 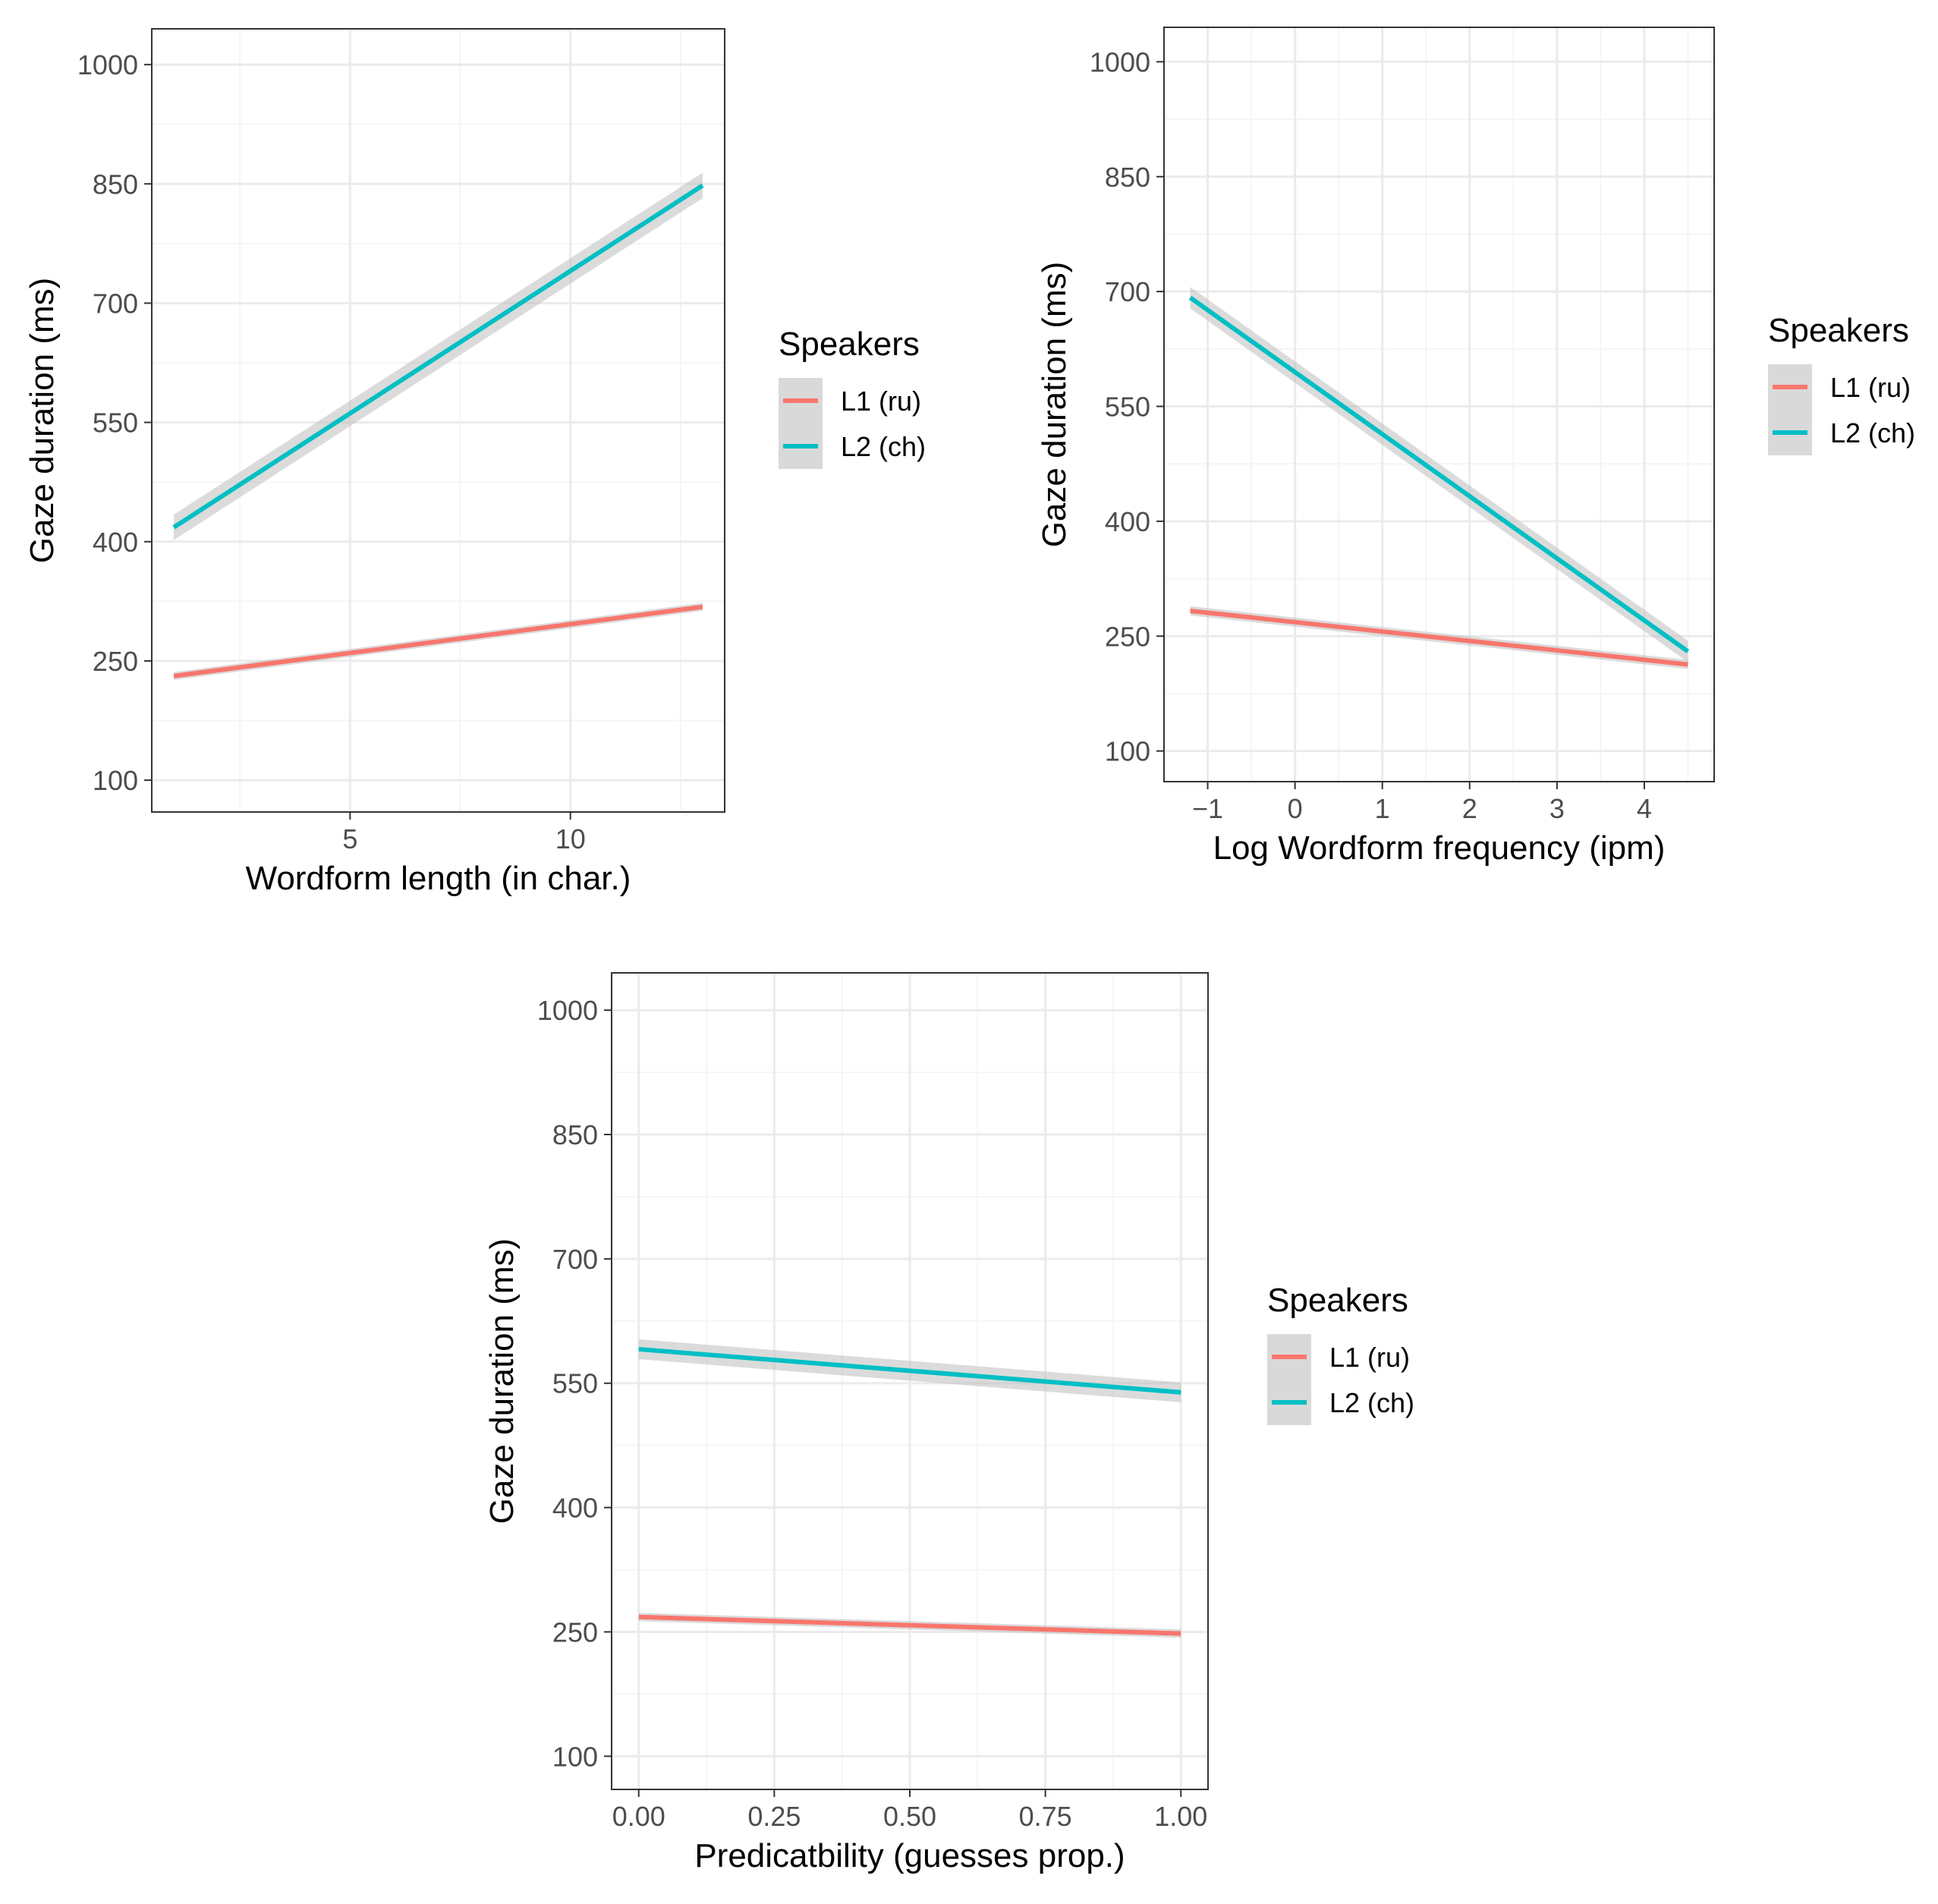 What do you see at coordinates (1045, 1817) in the screenshot?
I see `x-tick-label: 0.75` at bounding box center [1045, 1817].